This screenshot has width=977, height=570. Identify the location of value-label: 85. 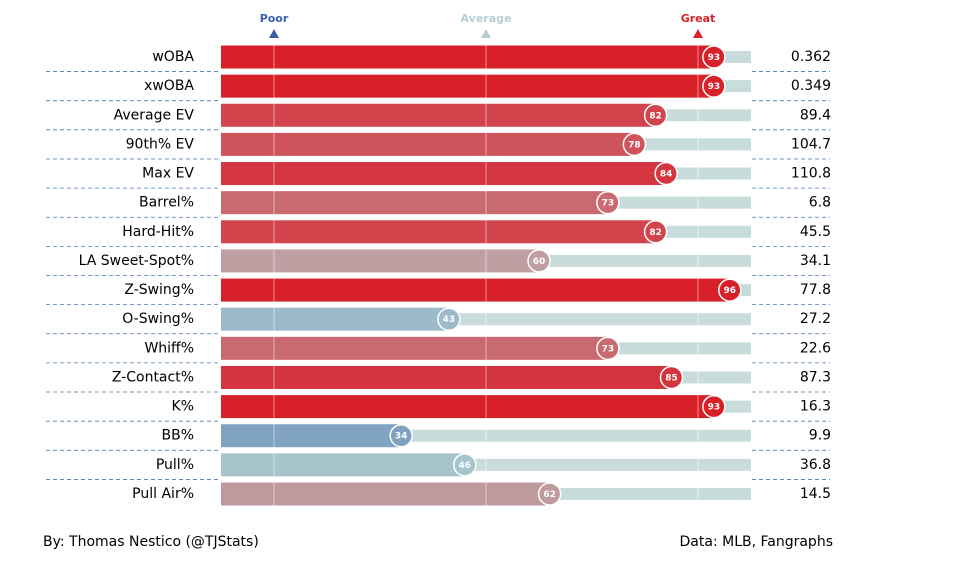
(671, 378).